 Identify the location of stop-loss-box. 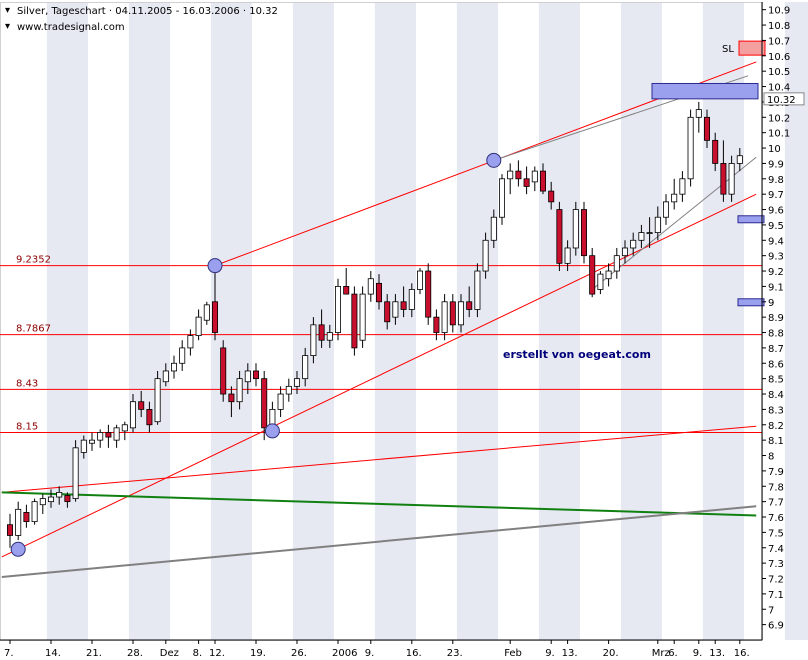
(752, 48).